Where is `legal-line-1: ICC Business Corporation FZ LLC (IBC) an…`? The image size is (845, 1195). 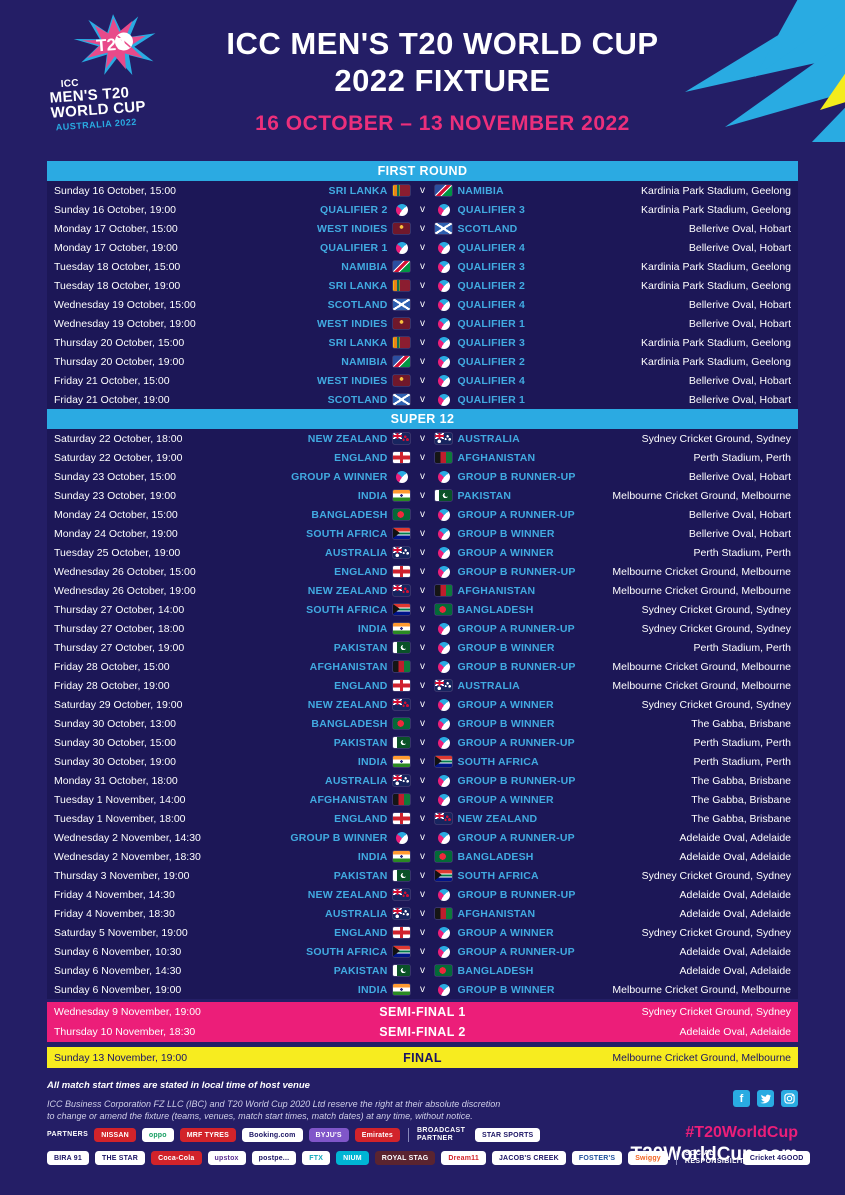
legal-line-1: ICC Business Corporation FZ LLC (IBC) an… is located at coordinates (274, 1104).